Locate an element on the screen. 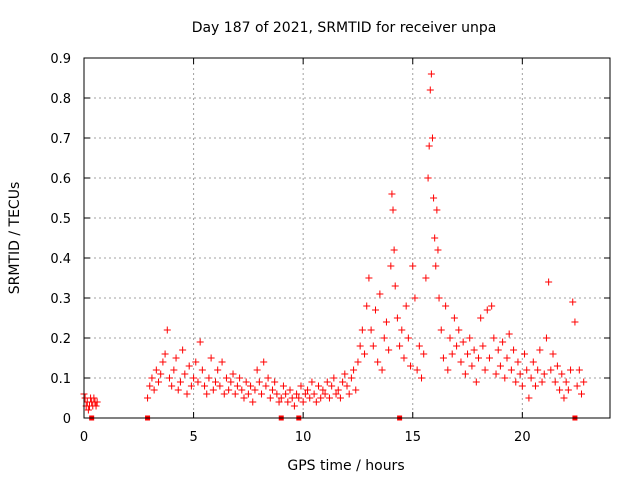  x-axis-label: GPS time / hours is located at coordinates (345, 466).